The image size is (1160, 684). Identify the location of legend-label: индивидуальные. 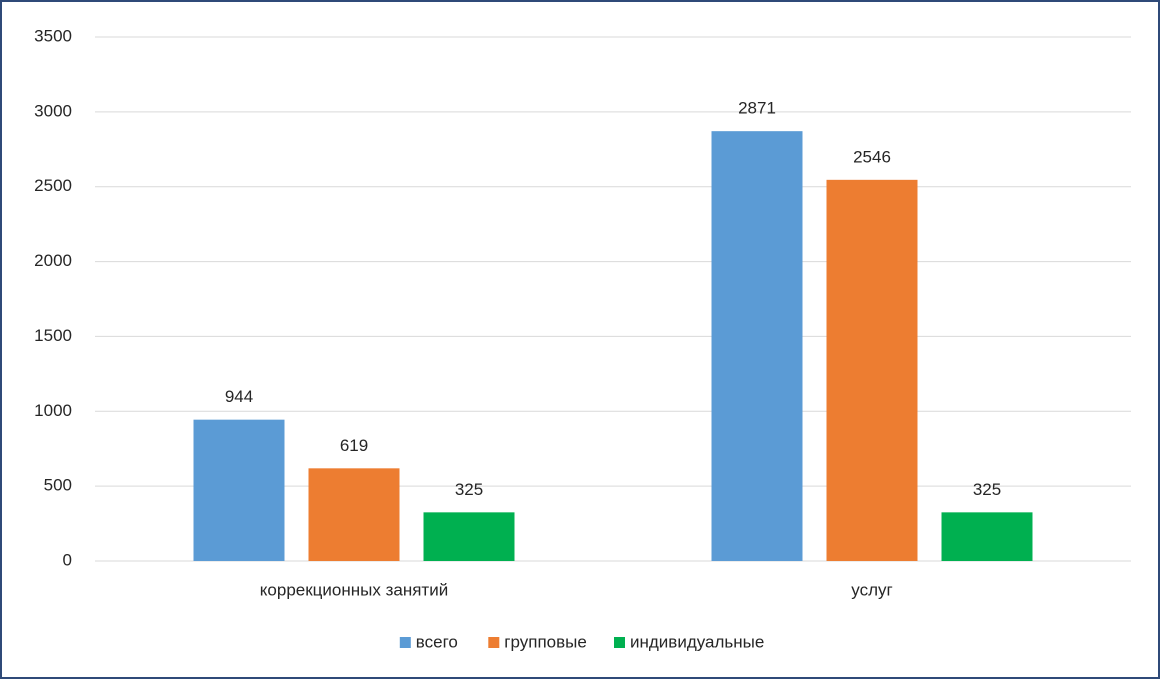
(697, 641).